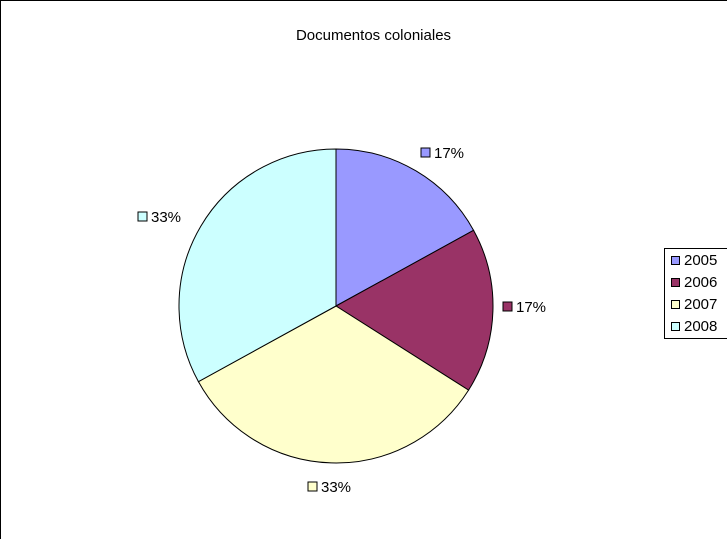  I want to click on legend-label-2006: 2006, so click(701, 282).